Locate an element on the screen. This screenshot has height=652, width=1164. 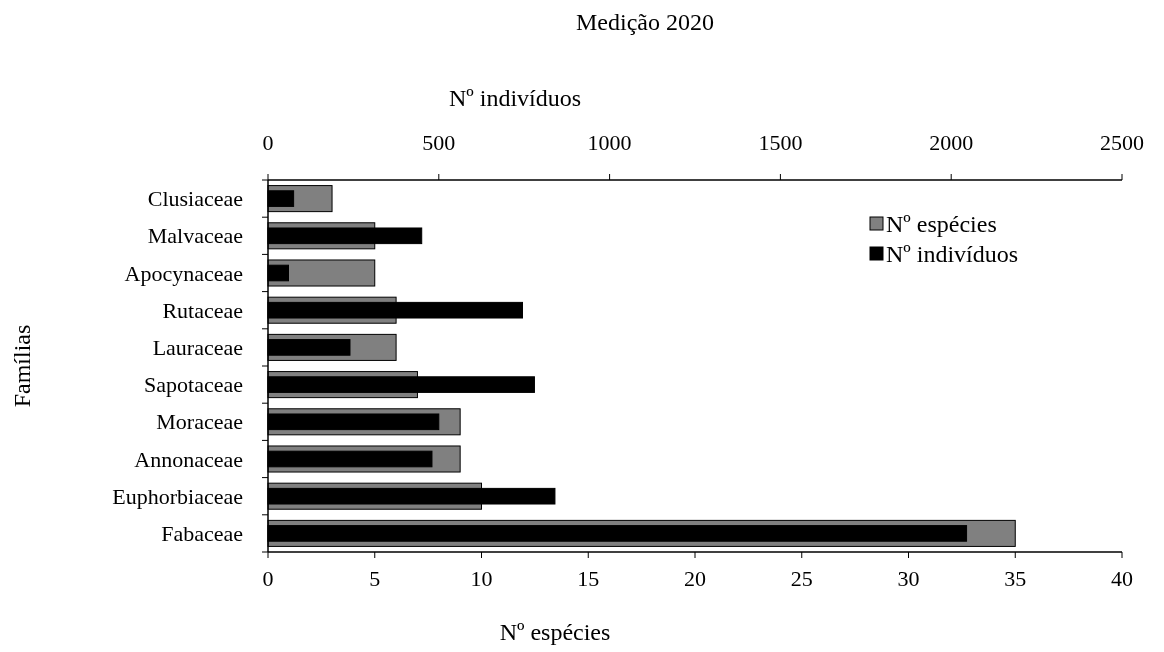
x-tick-label: 5 is located at coordinates (375, 578).